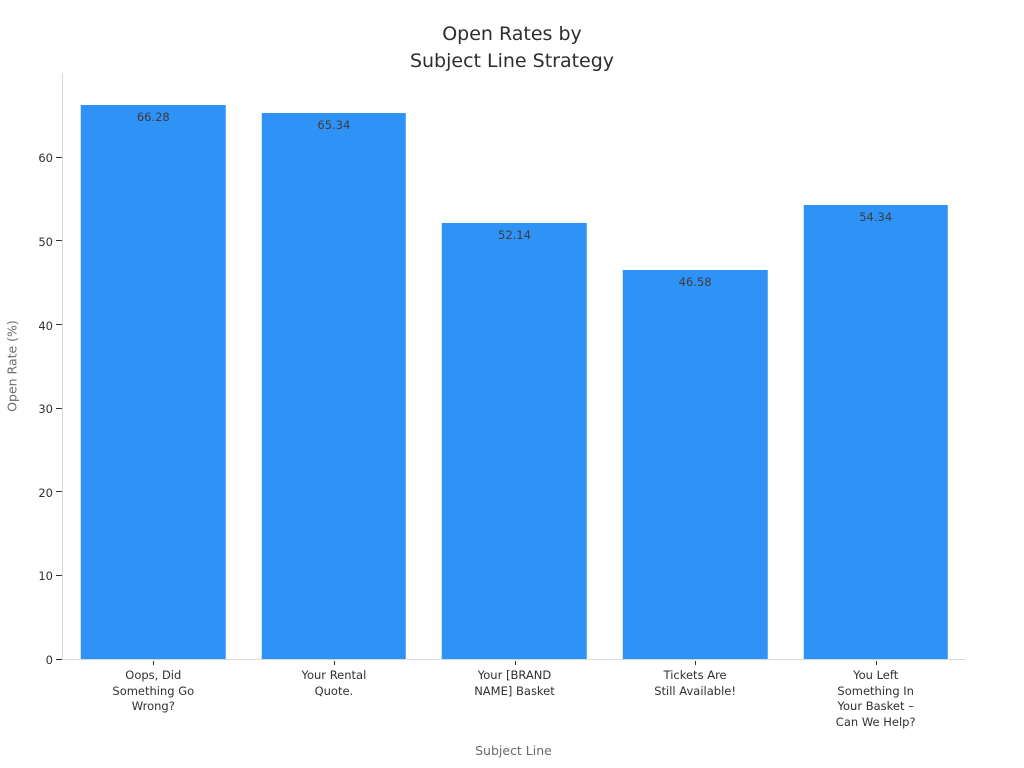 This screenshot has width=1024, height=768. What do you see at coordinates (45, 325) in the screenshot?
I see `y-tick-label: 40` at bounding box center [45, 325].